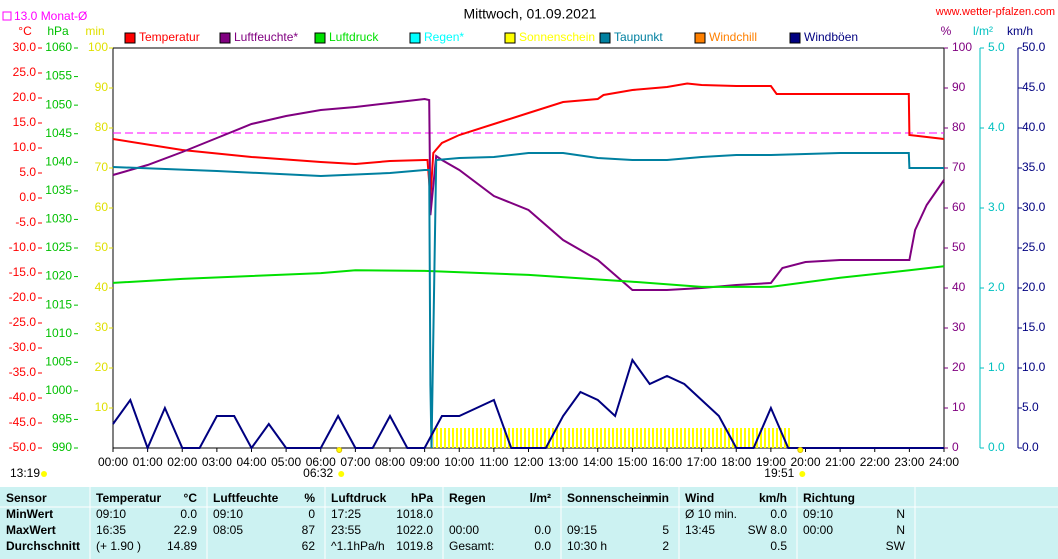  Describe the element at coordinates (266, 37) in the screenshot. I see `legend-label: Luftfeuchte*` at that location.